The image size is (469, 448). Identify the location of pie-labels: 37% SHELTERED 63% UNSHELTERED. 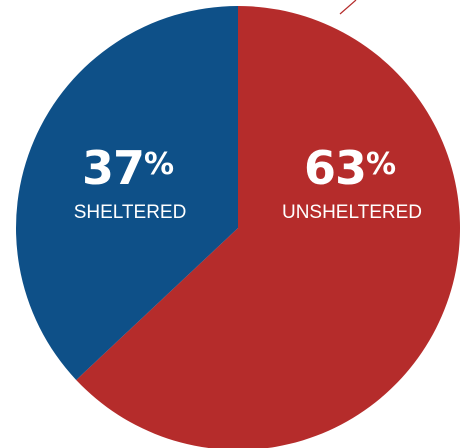
(248, 182).